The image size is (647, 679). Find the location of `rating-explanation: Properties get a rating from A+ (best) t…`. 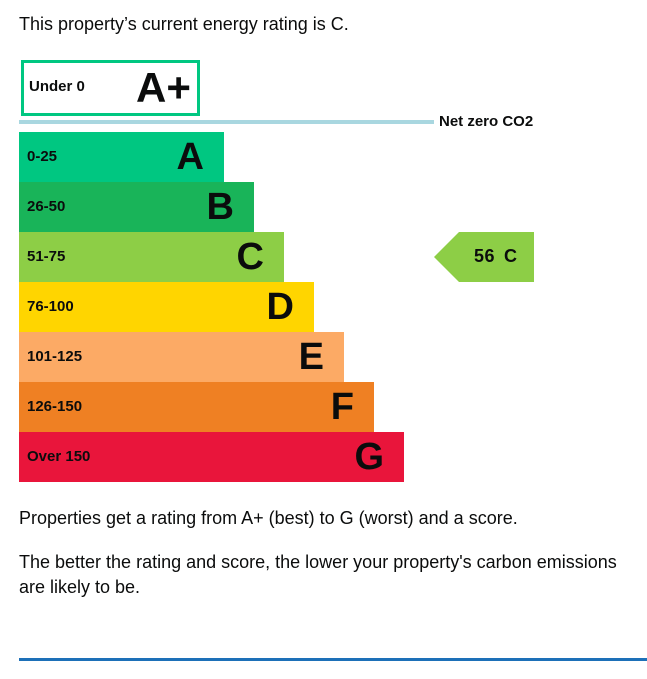

rating-explanation: Properties get a rating from A+ (best) t… is located at coordinates (268, 518).